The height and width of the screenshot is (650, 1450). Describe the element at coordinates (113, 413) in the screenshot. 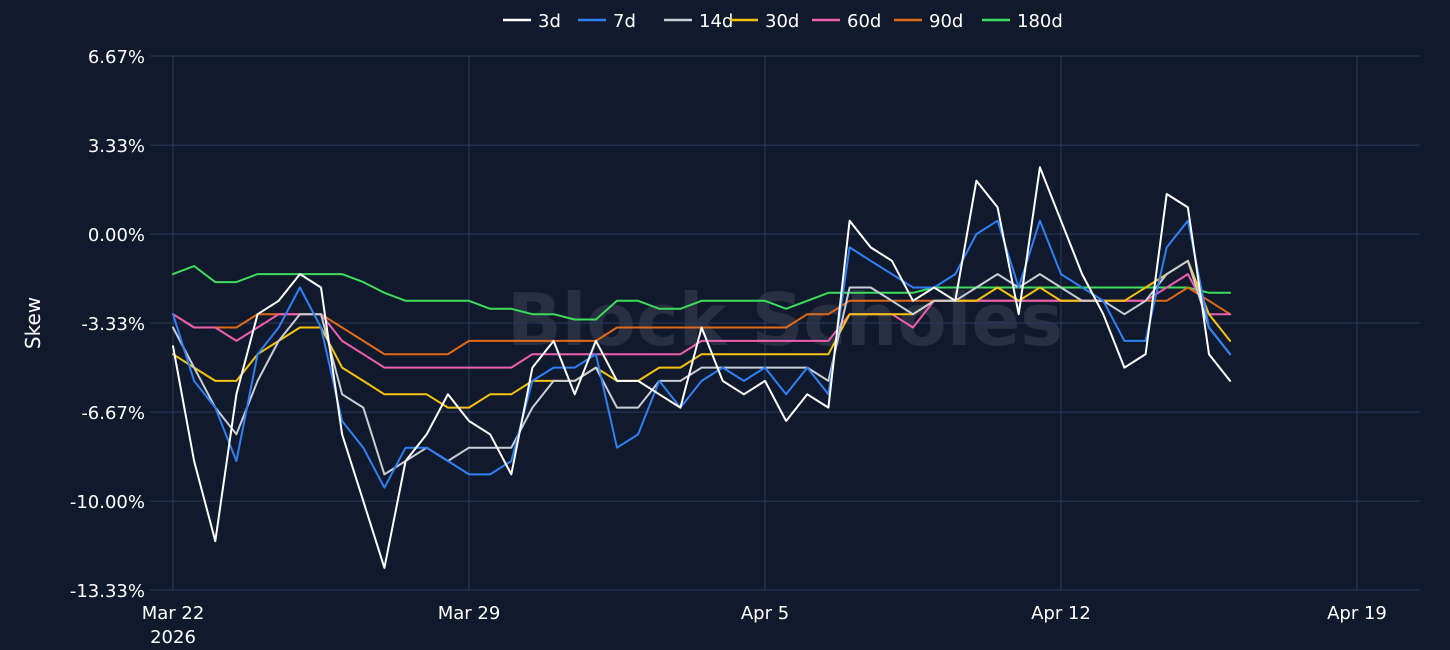

I see `y-tick-label: -6.67%` at that location.